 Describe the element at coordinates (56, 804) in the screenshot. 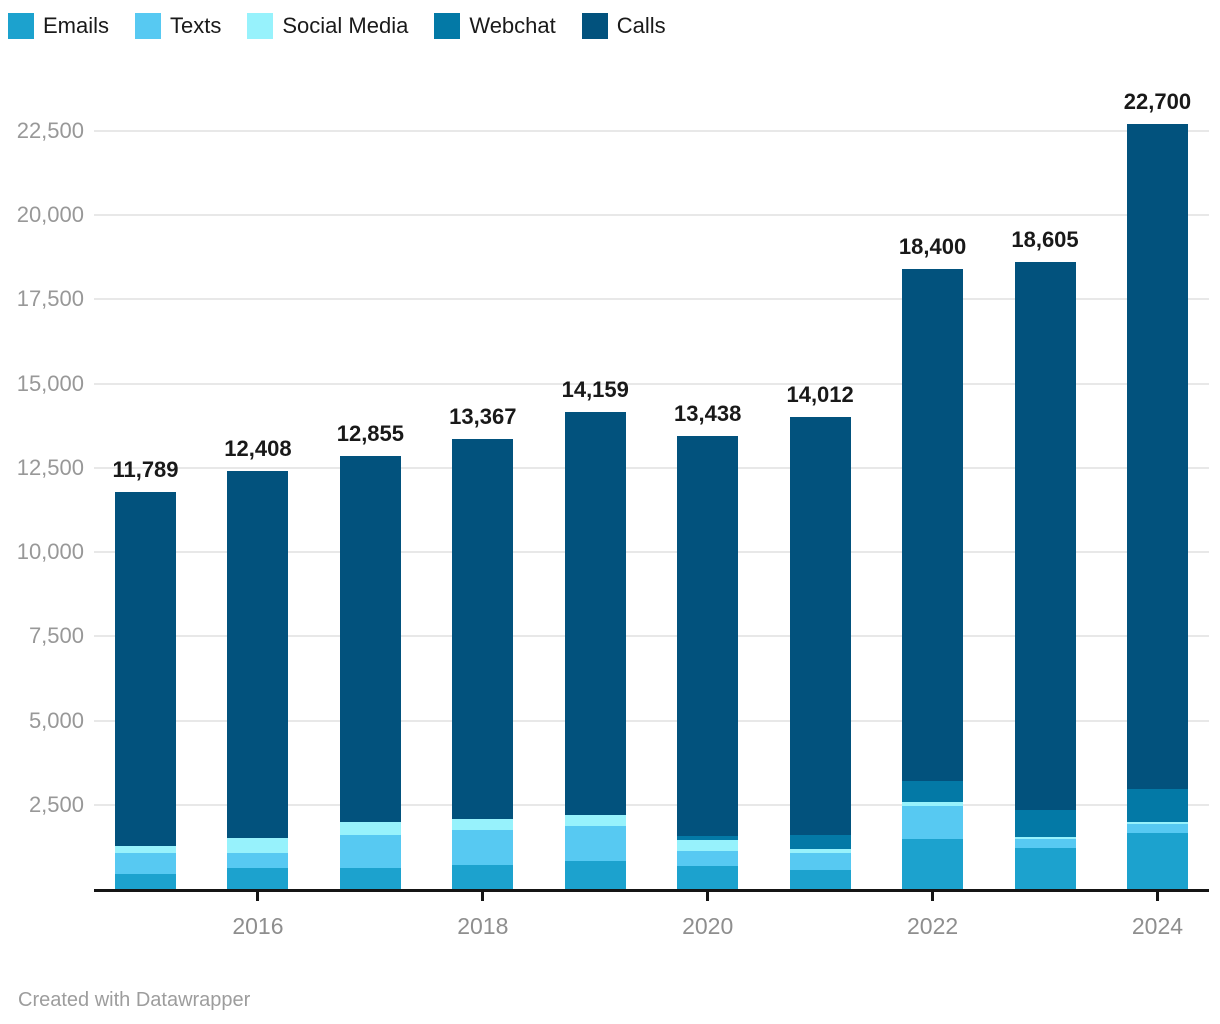

I see `y-axis-tick-label: 2,500` at that location.